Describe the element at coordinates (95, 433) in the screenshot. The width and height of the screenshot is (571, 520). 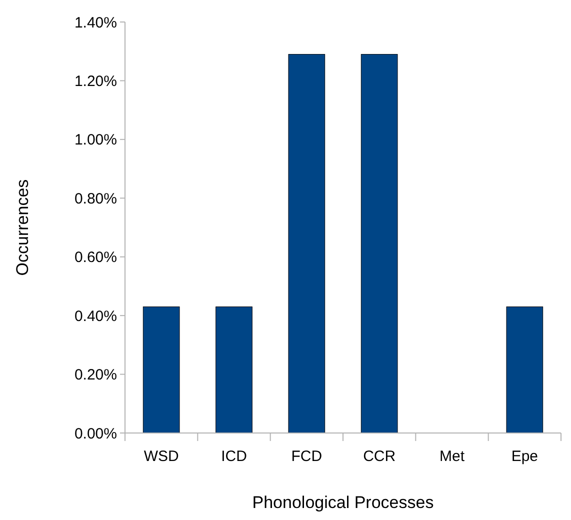
I see `y-tick-label: 0.00%` at that location.